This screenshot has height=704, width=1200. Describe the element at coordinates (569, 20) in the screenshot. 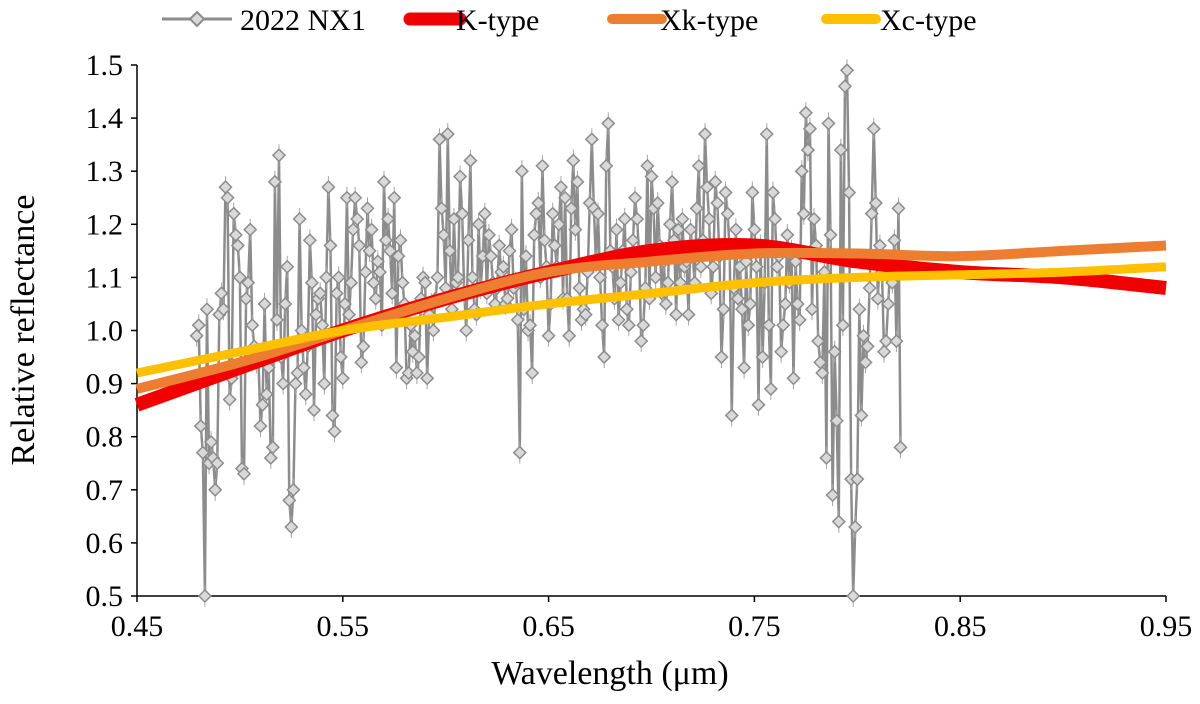

I see `legend: 2022 NX1 K-type Xk-type Xc-type` at that location.